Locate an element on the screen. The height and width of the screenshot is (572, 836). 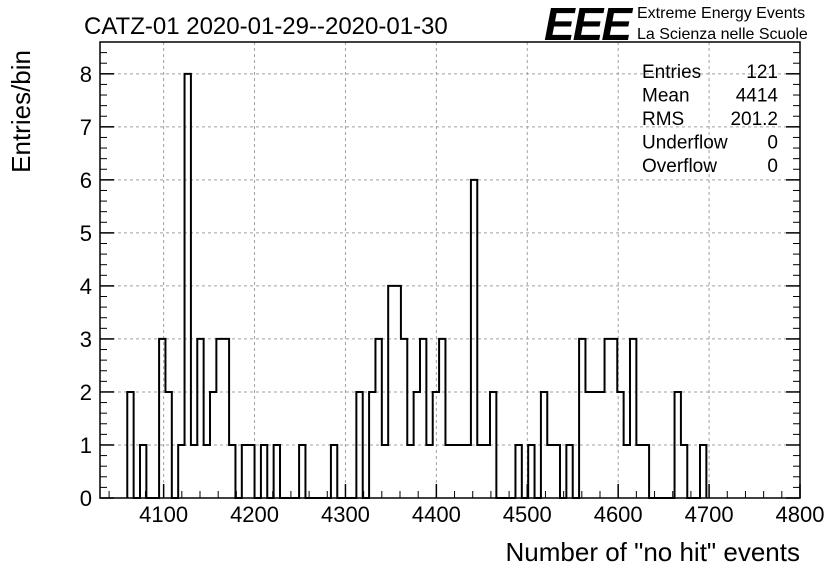
y-tick-label: 7 is located at coordinates (86, 127).